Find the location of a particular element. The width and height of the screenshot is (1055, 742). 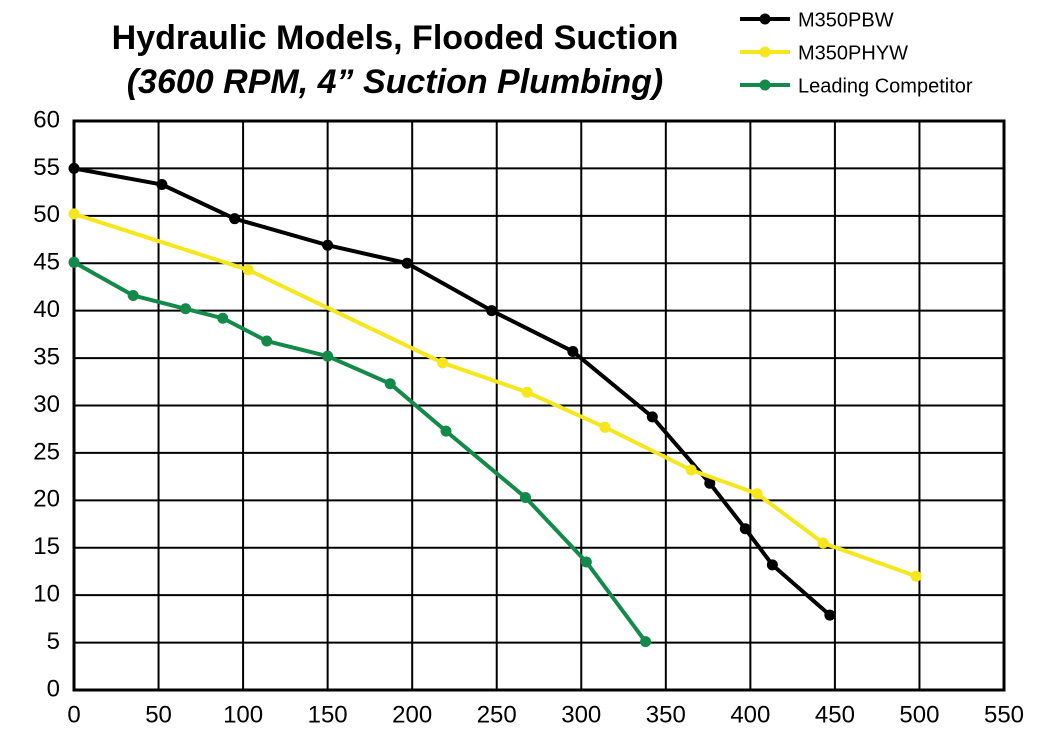

y-tick-label: 35 is located at coordinates (46, 356).